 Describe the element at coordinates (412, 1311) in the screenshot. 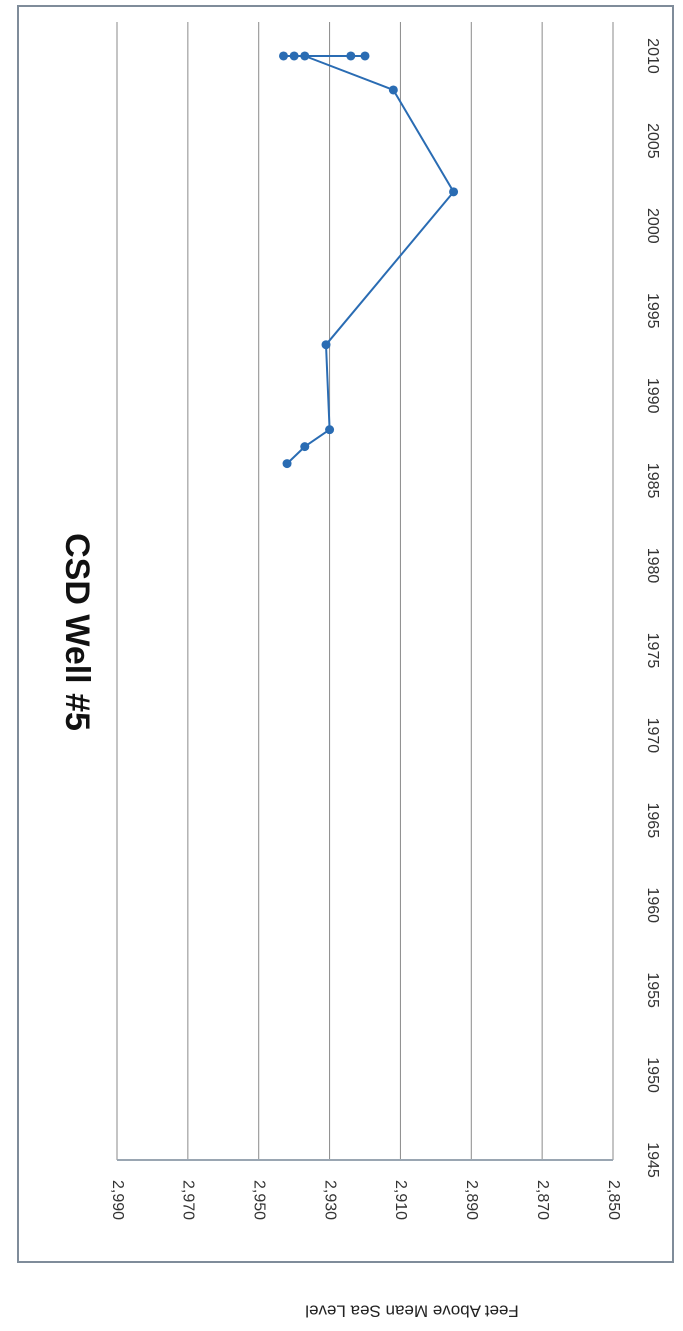

I see `y-axis-label: Feet Above Mean Sea Level` at that location.